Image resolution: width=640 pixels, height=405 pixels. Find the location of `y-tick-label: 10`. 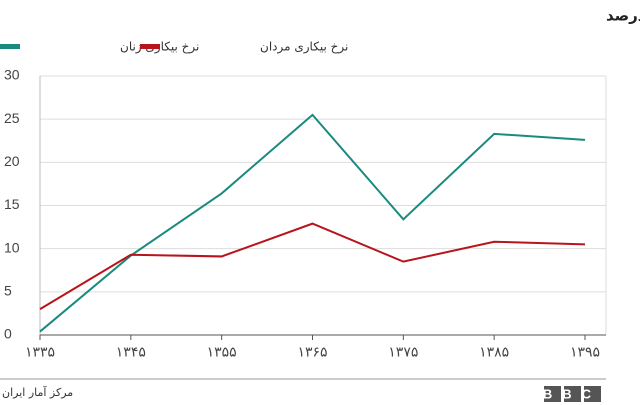

y-tick-label: 10 is located at coordinates (12, 247).